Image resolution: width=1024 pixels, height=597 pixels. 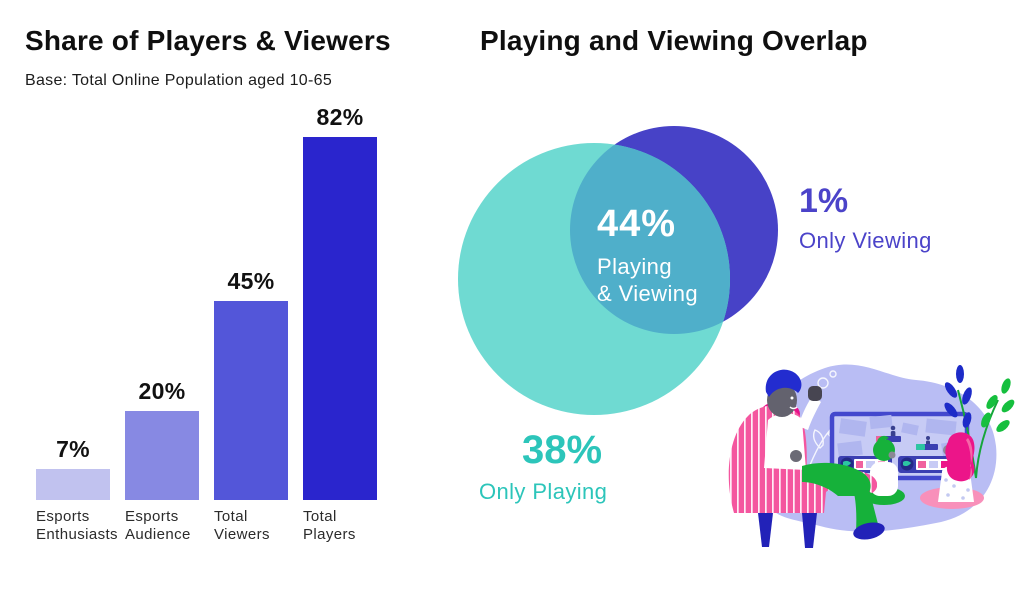 What do you see at coordinates (340, 117) in the screenshot?
I see `bar-value-label: 82%` at bounding box center [340, 117].